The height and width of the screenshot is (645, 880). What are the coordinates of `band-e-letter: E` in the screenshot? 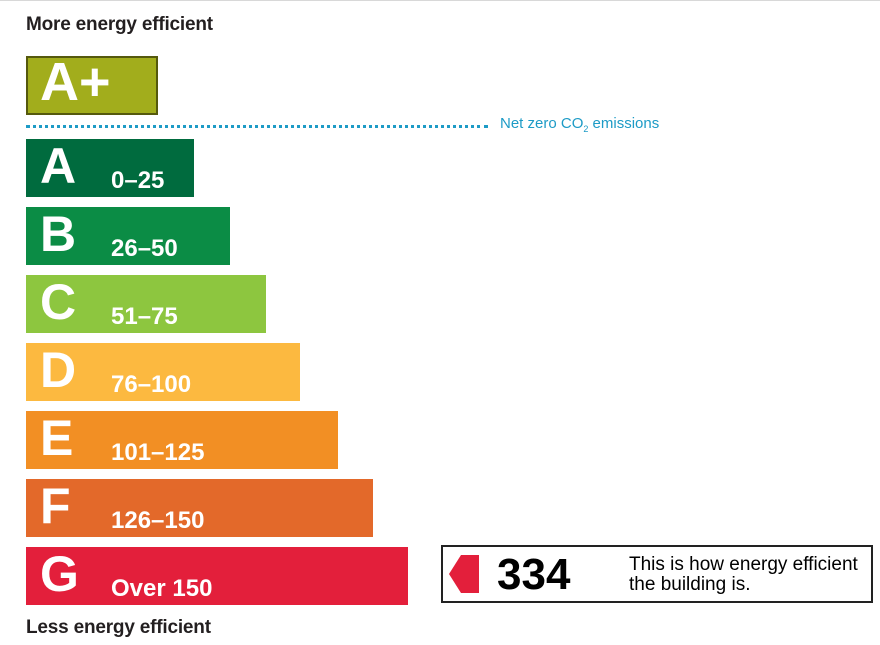 It's located at (57, 438).